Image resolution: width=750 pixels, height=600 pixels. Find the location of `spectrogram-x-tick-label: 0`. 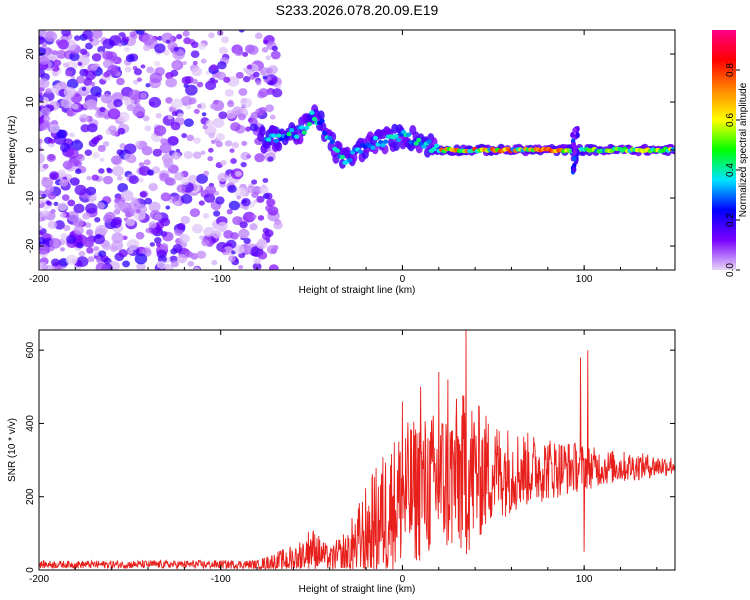

spectrogram-x-tick-label: 0 is located at coordinates (403, 279).